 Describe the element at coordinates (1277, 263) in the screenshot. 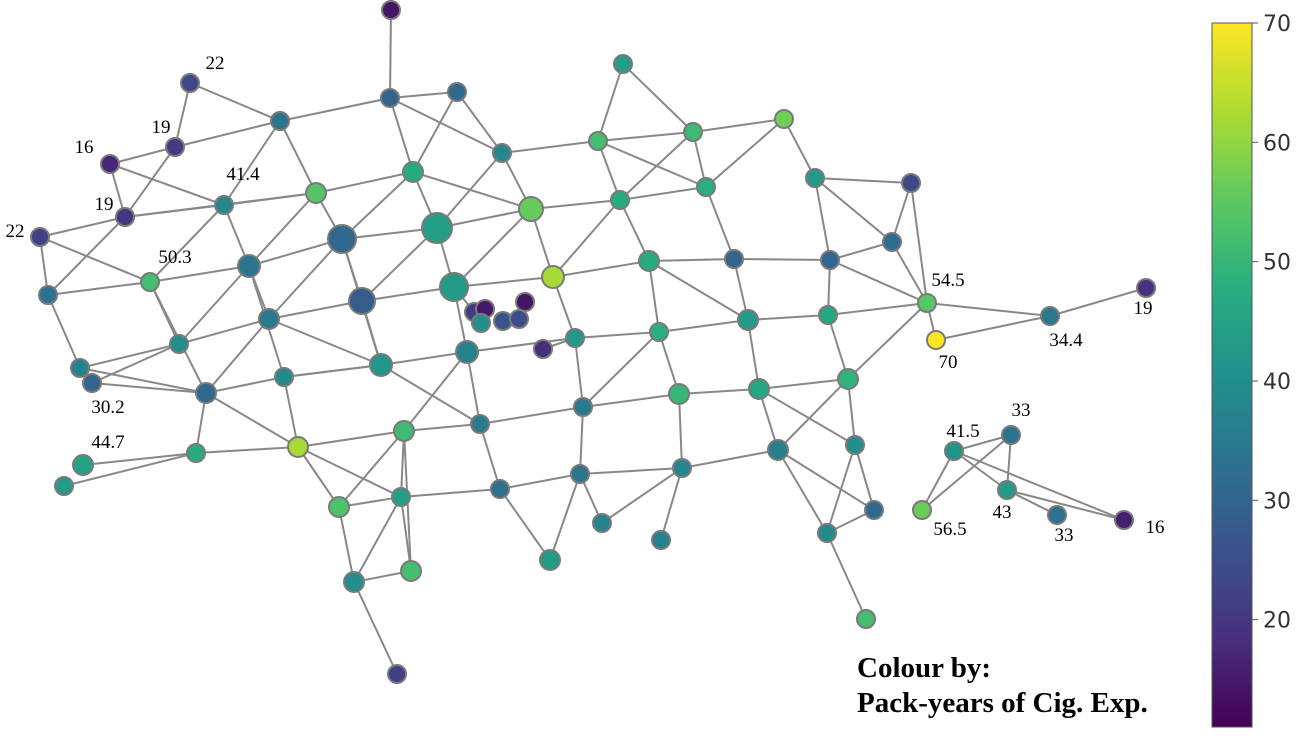

I see `colorbar-tick-label: 50` at that location.